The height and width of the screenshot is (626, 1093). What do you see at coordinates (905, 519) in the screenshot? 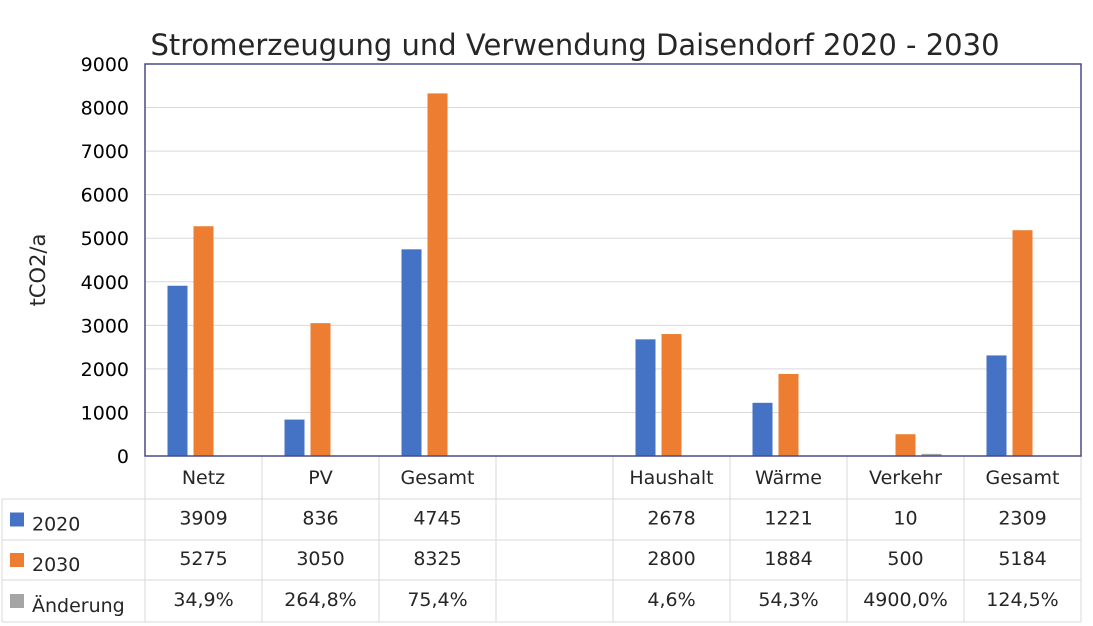
I see `data-cell: 10` at bounding box center [905, 519].